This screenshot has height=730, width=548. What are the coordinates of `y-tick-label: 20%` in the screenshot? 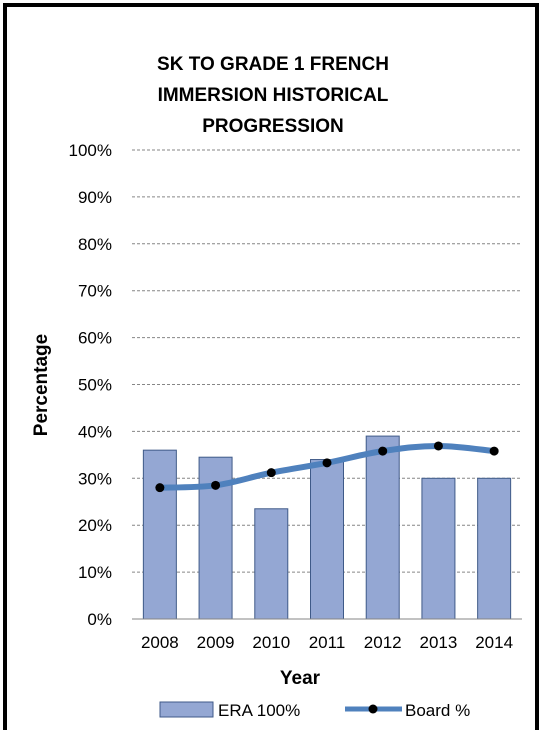 It's located at (95, 525).